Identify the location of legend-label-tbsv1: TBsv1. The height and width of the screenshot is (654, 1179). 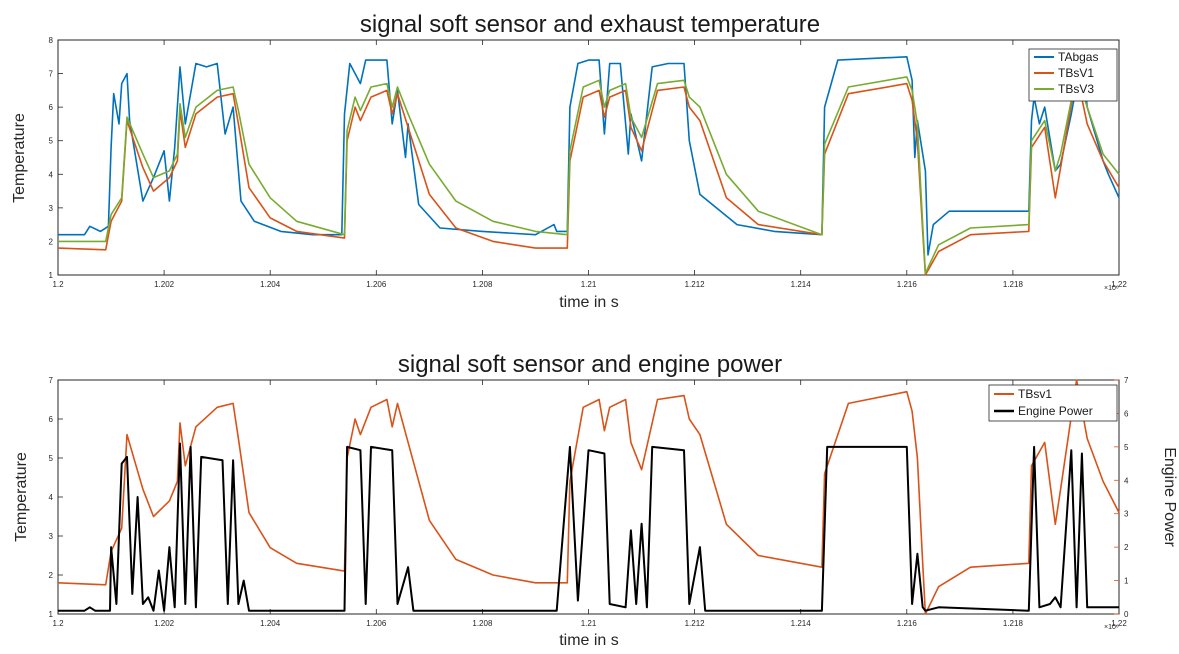
(1035, 394).